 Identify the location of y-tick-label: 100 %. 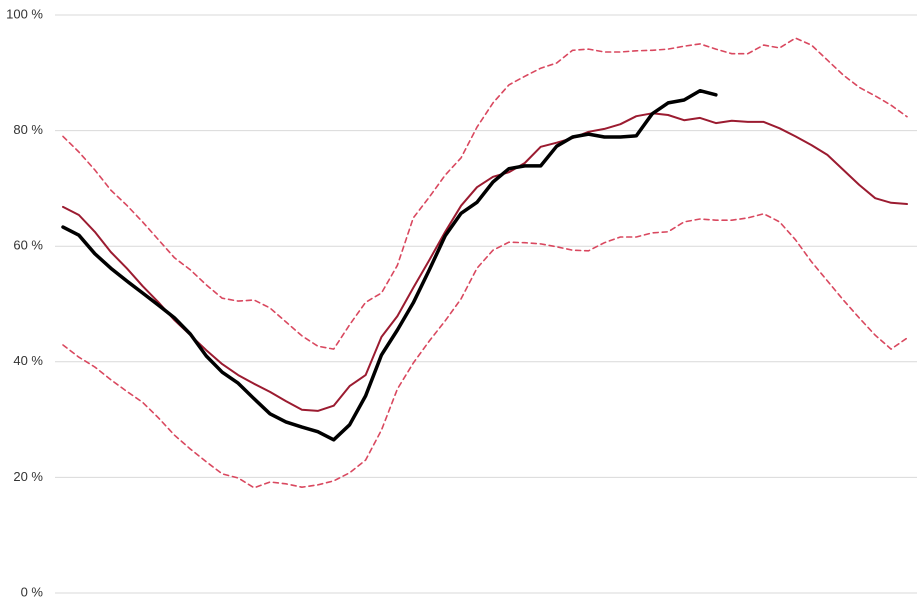
(24, 13).